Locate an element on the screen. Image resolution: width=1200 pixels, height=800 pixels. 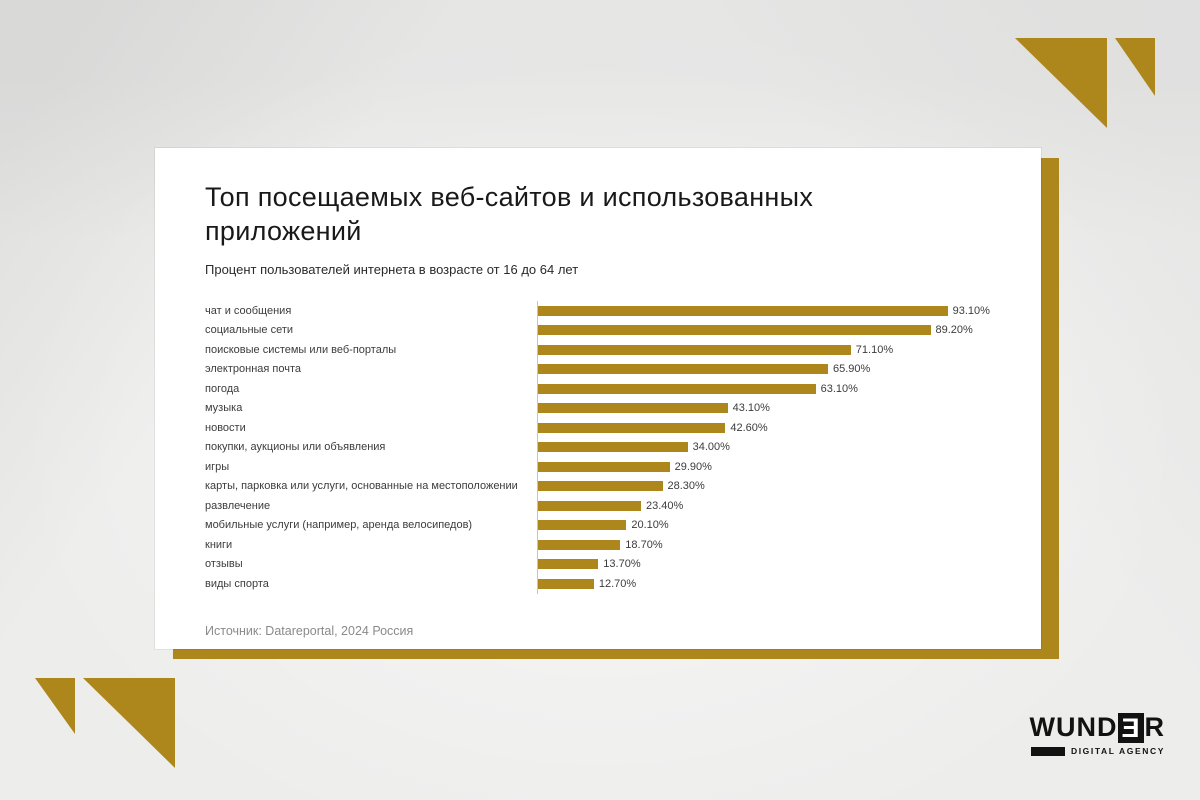
category-label: музыка is located at coordinates (224, 408).